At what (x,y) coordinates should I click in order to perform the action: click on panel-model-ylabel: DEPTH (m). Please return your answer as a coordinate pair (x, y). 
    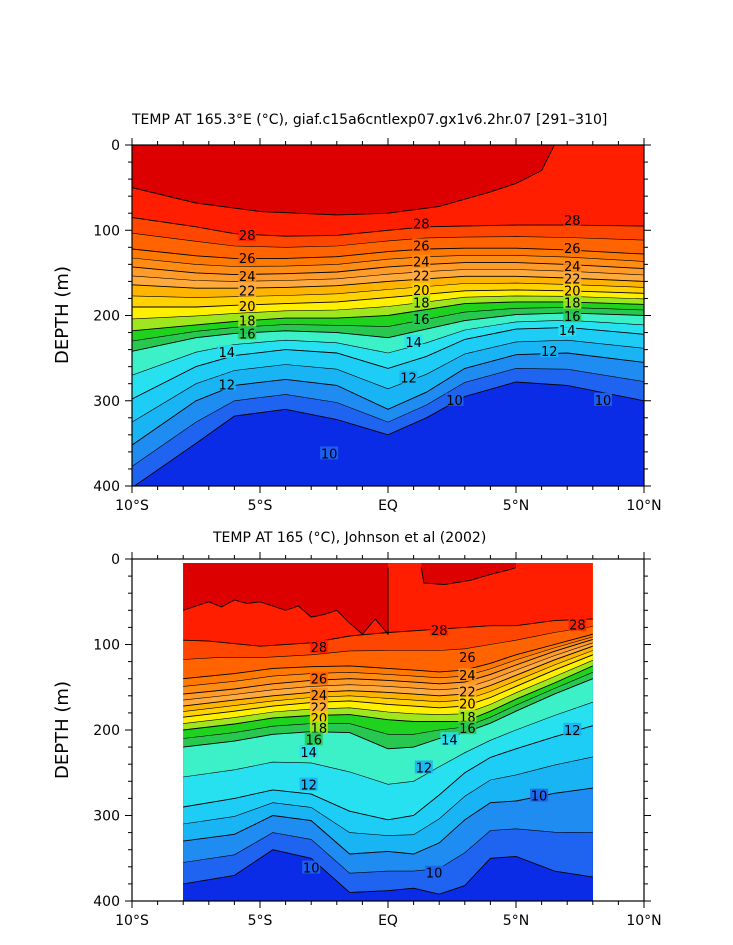
    Looking at the image, I should click on (62, 315).